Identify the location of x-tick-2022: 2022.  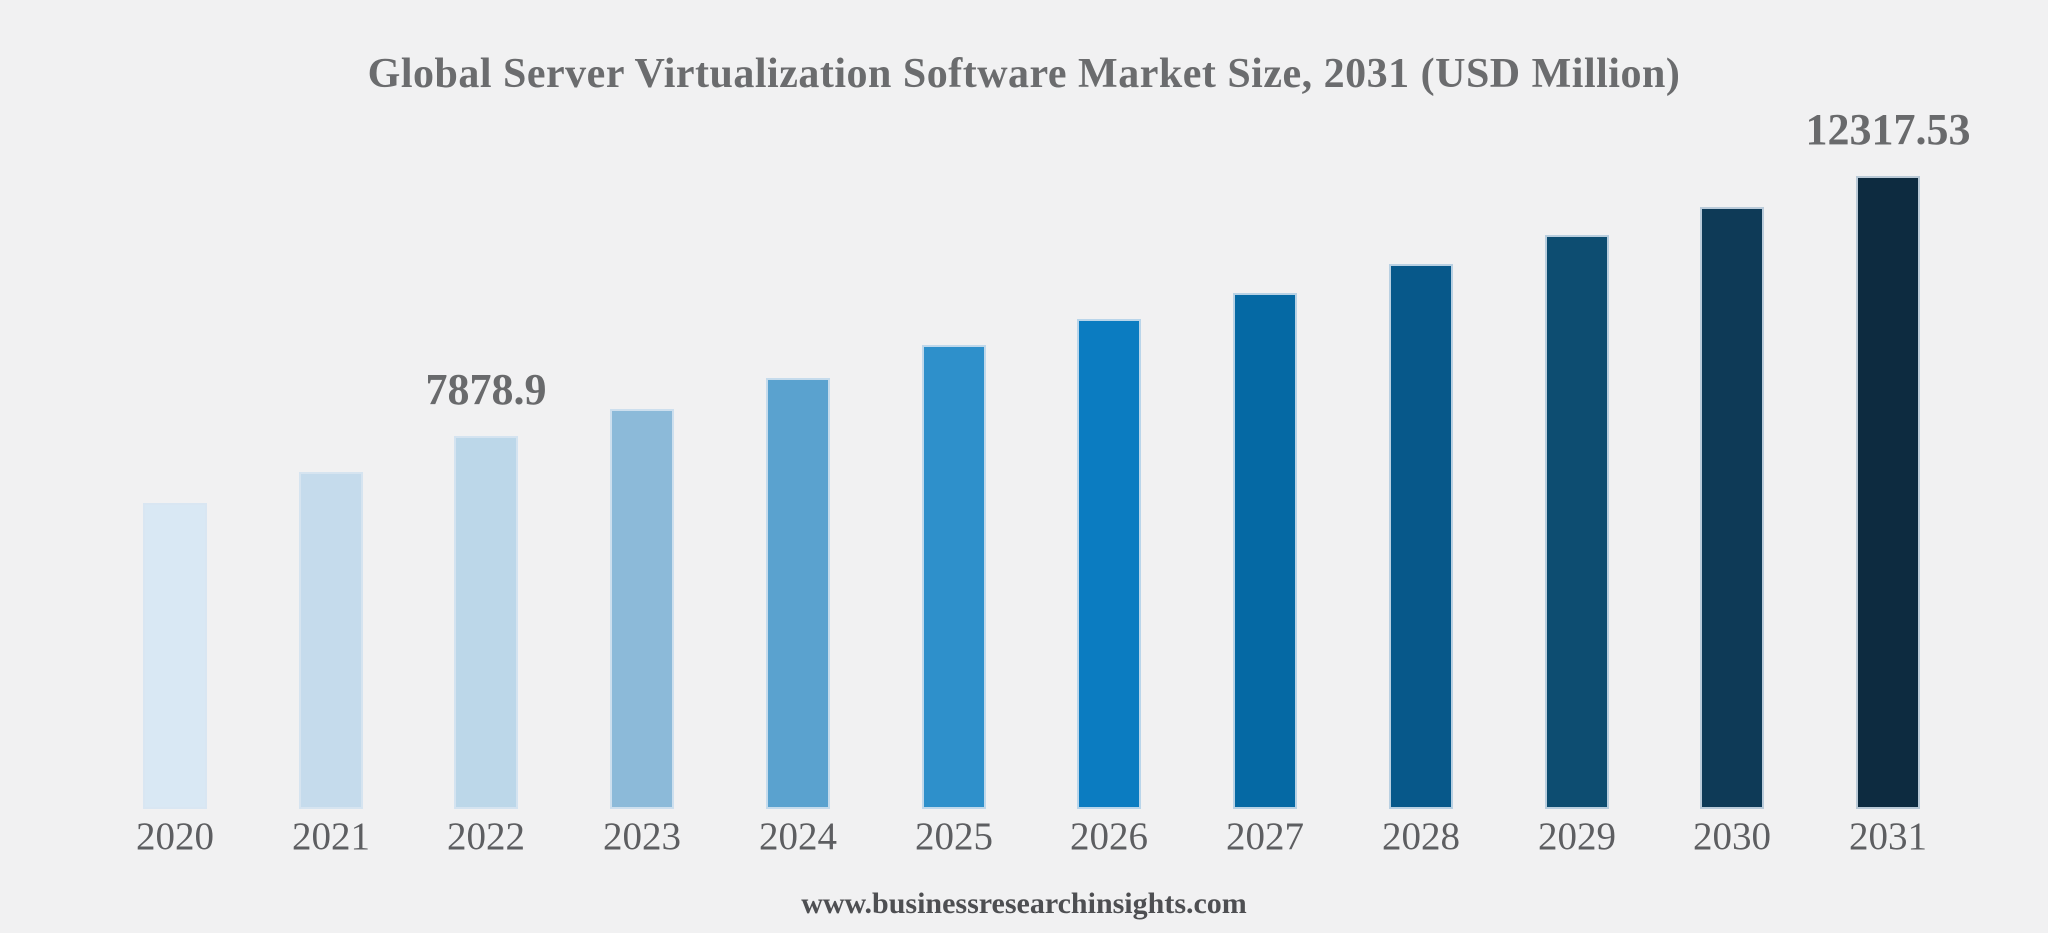
(486, 836).